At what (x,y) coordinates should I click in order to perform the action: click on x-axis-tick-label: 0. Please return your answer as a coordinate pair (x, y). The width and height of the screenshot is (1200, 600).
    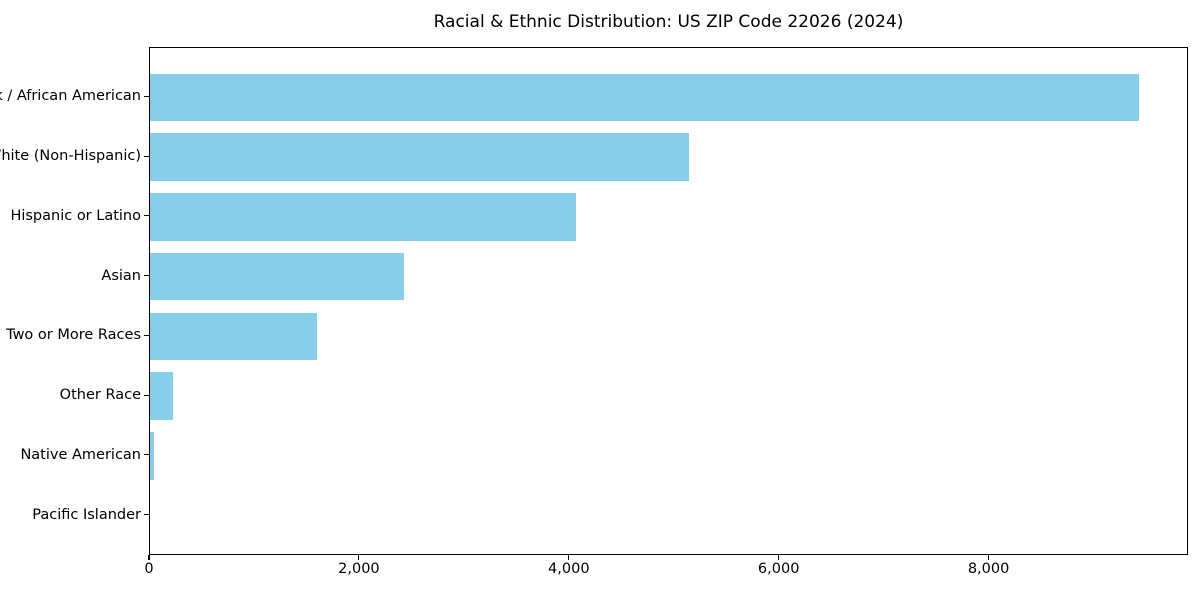
    Looking at the image, I should click on (149, 569).